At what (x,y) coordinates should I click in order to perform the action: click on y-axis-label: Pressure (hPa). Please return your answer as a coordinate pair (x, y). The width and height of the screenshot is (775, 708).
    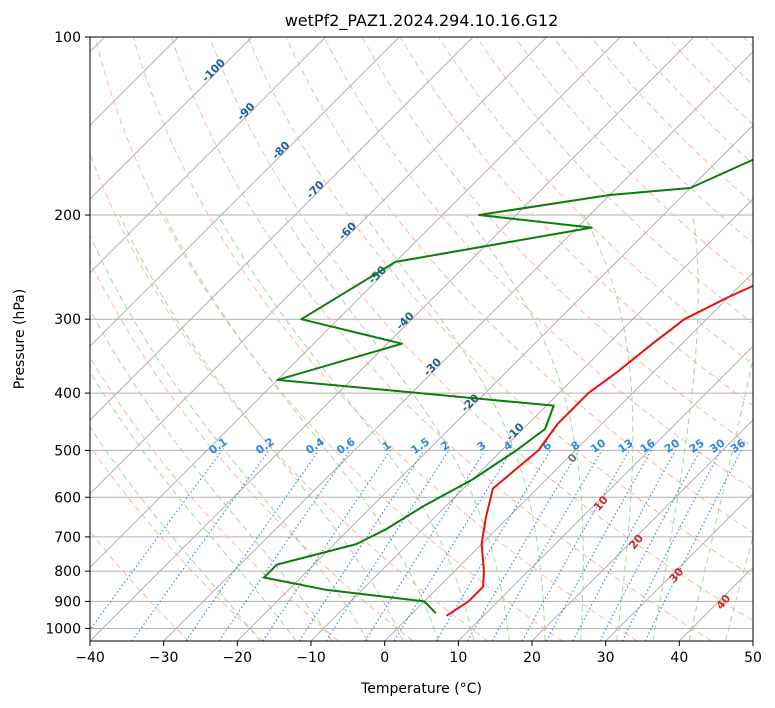
    Looking at the image, I should click on (20, 339).